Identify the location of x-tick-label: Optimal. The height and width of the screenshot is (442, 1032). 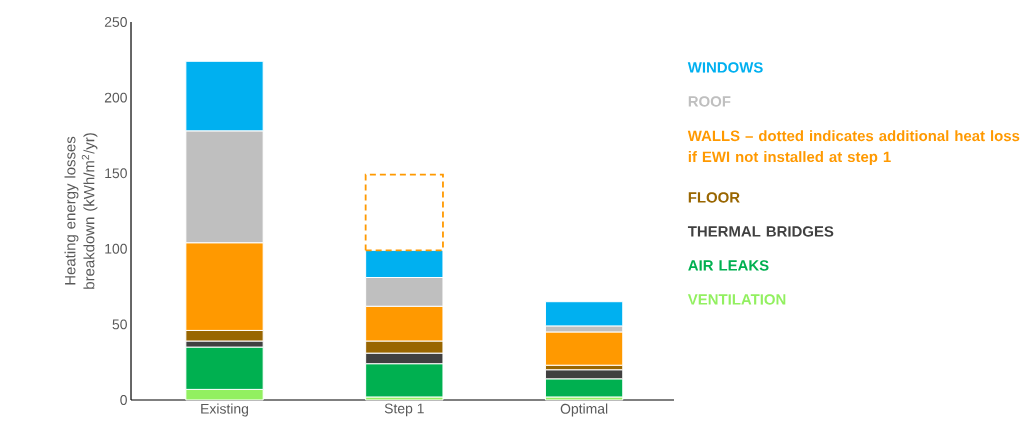
(584, 410).